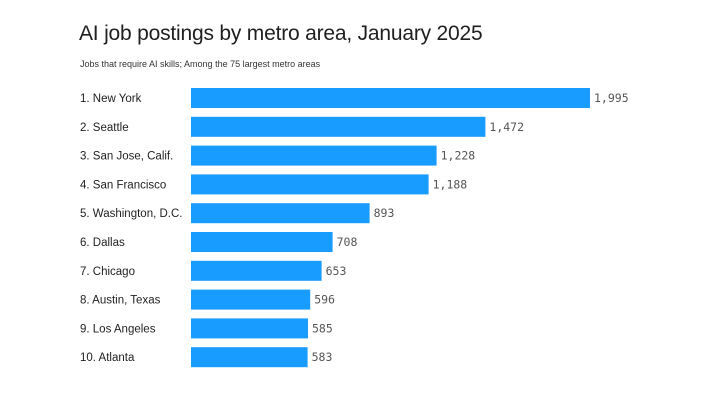 The width and height of the screenshot is (720, 405). I want to click on value-label: 1,228, so click(458, 156).